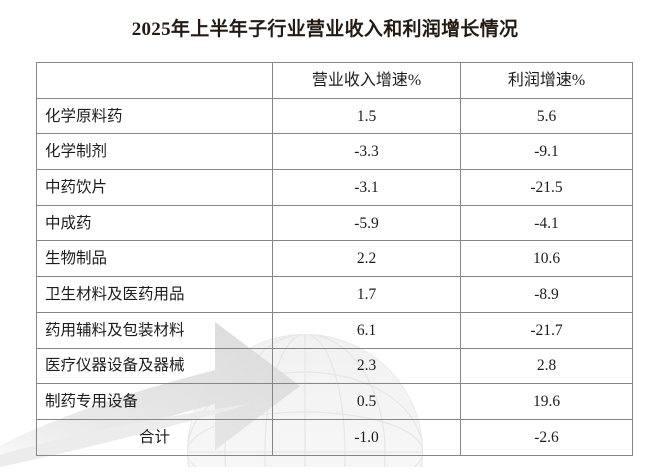 This screenshot has height=472, width=650. I want to click on table-row: 药用辅料及包装材料 6.1 -21.7, so click(334, 330).